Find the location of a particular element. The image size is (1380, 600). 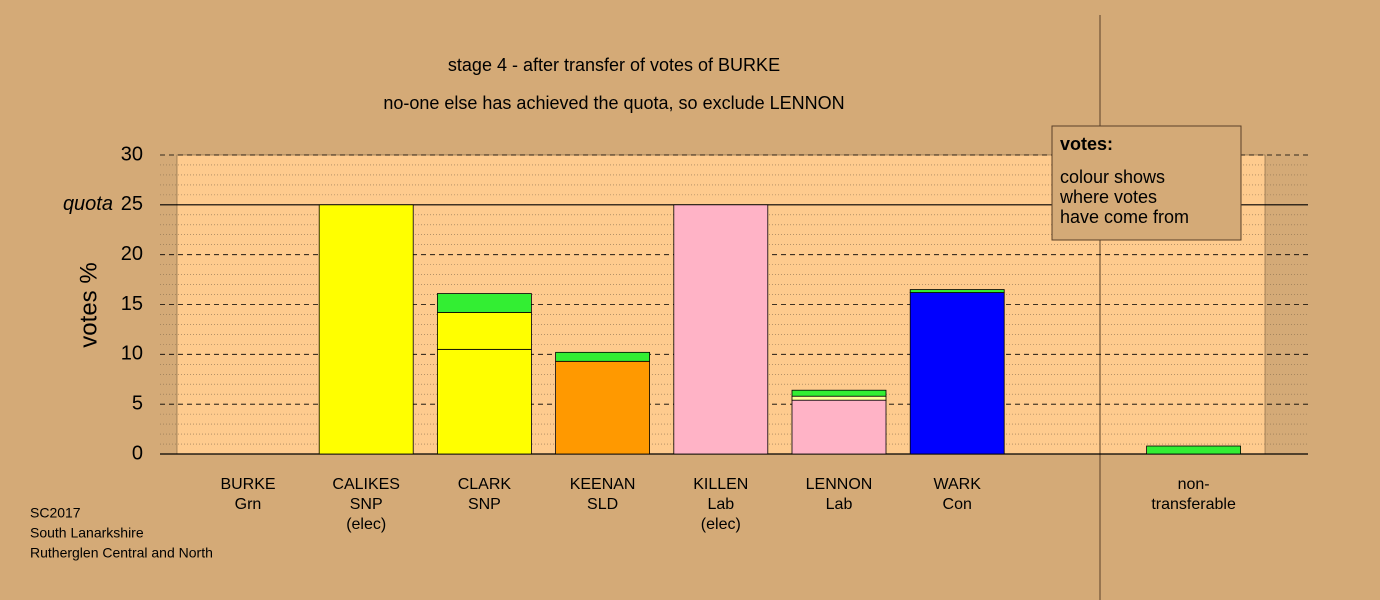

y-tick-label: 5 is located at coordinates (137, 403).